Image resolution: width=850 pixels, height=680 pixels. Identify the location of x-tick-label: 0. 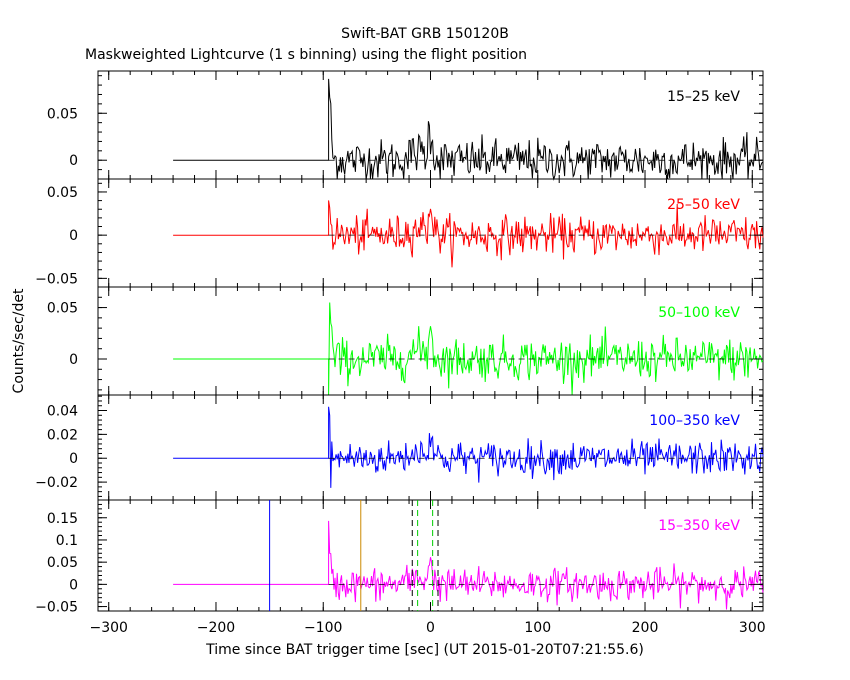
(430, 628).